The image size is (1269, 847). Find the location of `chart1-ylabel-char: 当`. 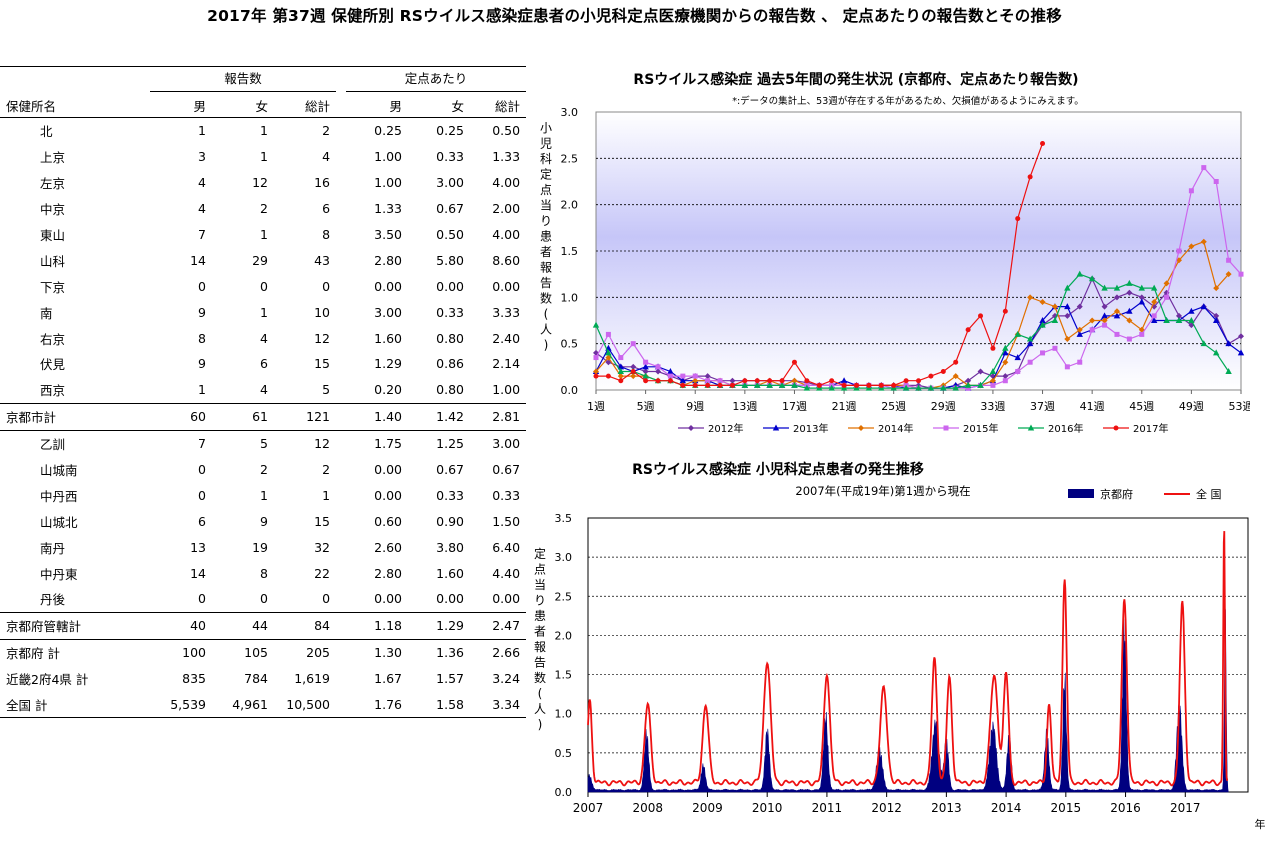

chart1-ylabel-char: 当 is located at coordinates (546, 206).